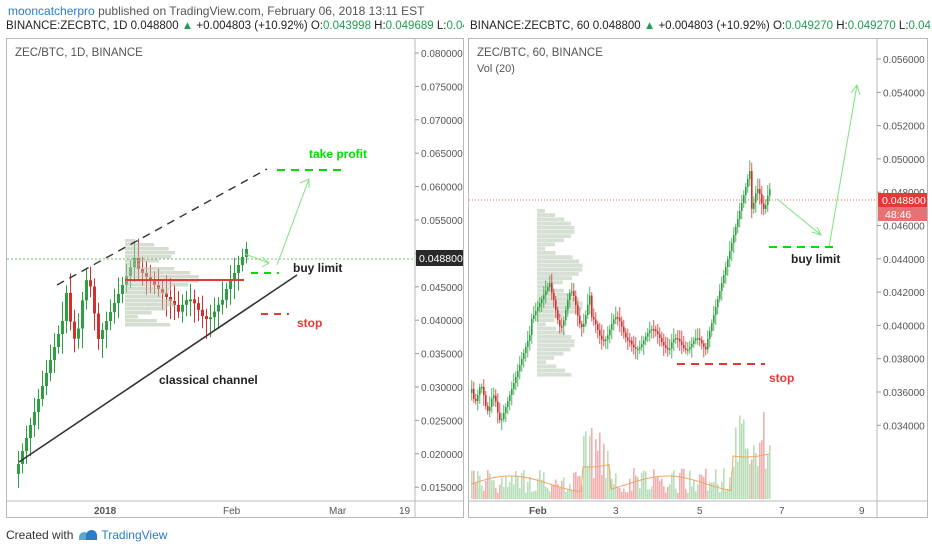 The height and width of the screenshot is (550, 932). Describe the element at coordinates (134, 535) in the screenshot. I see `tradingview-brand-label: TradingView` at that location.